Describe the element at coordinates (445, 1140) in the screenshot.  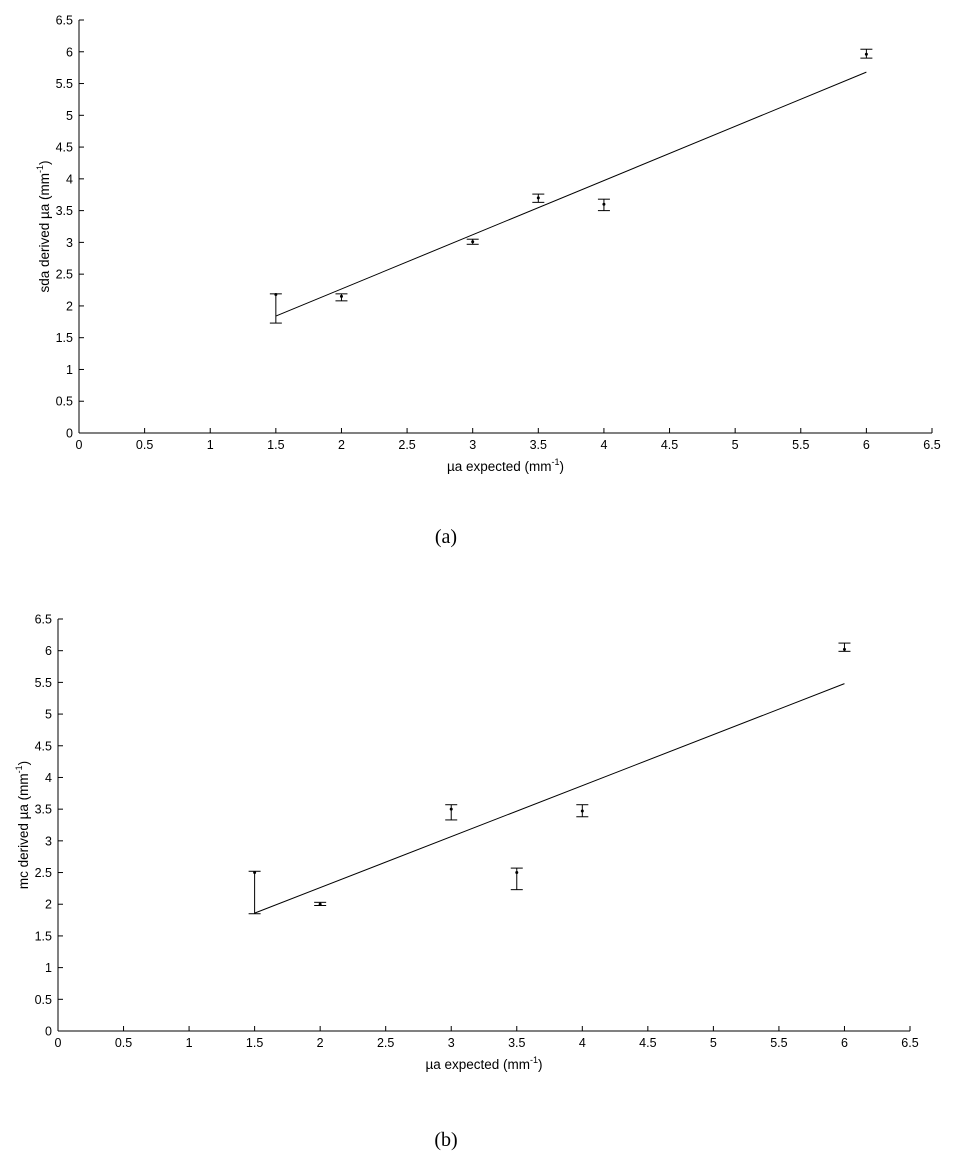
I see `panel-label: (b)` at that location.